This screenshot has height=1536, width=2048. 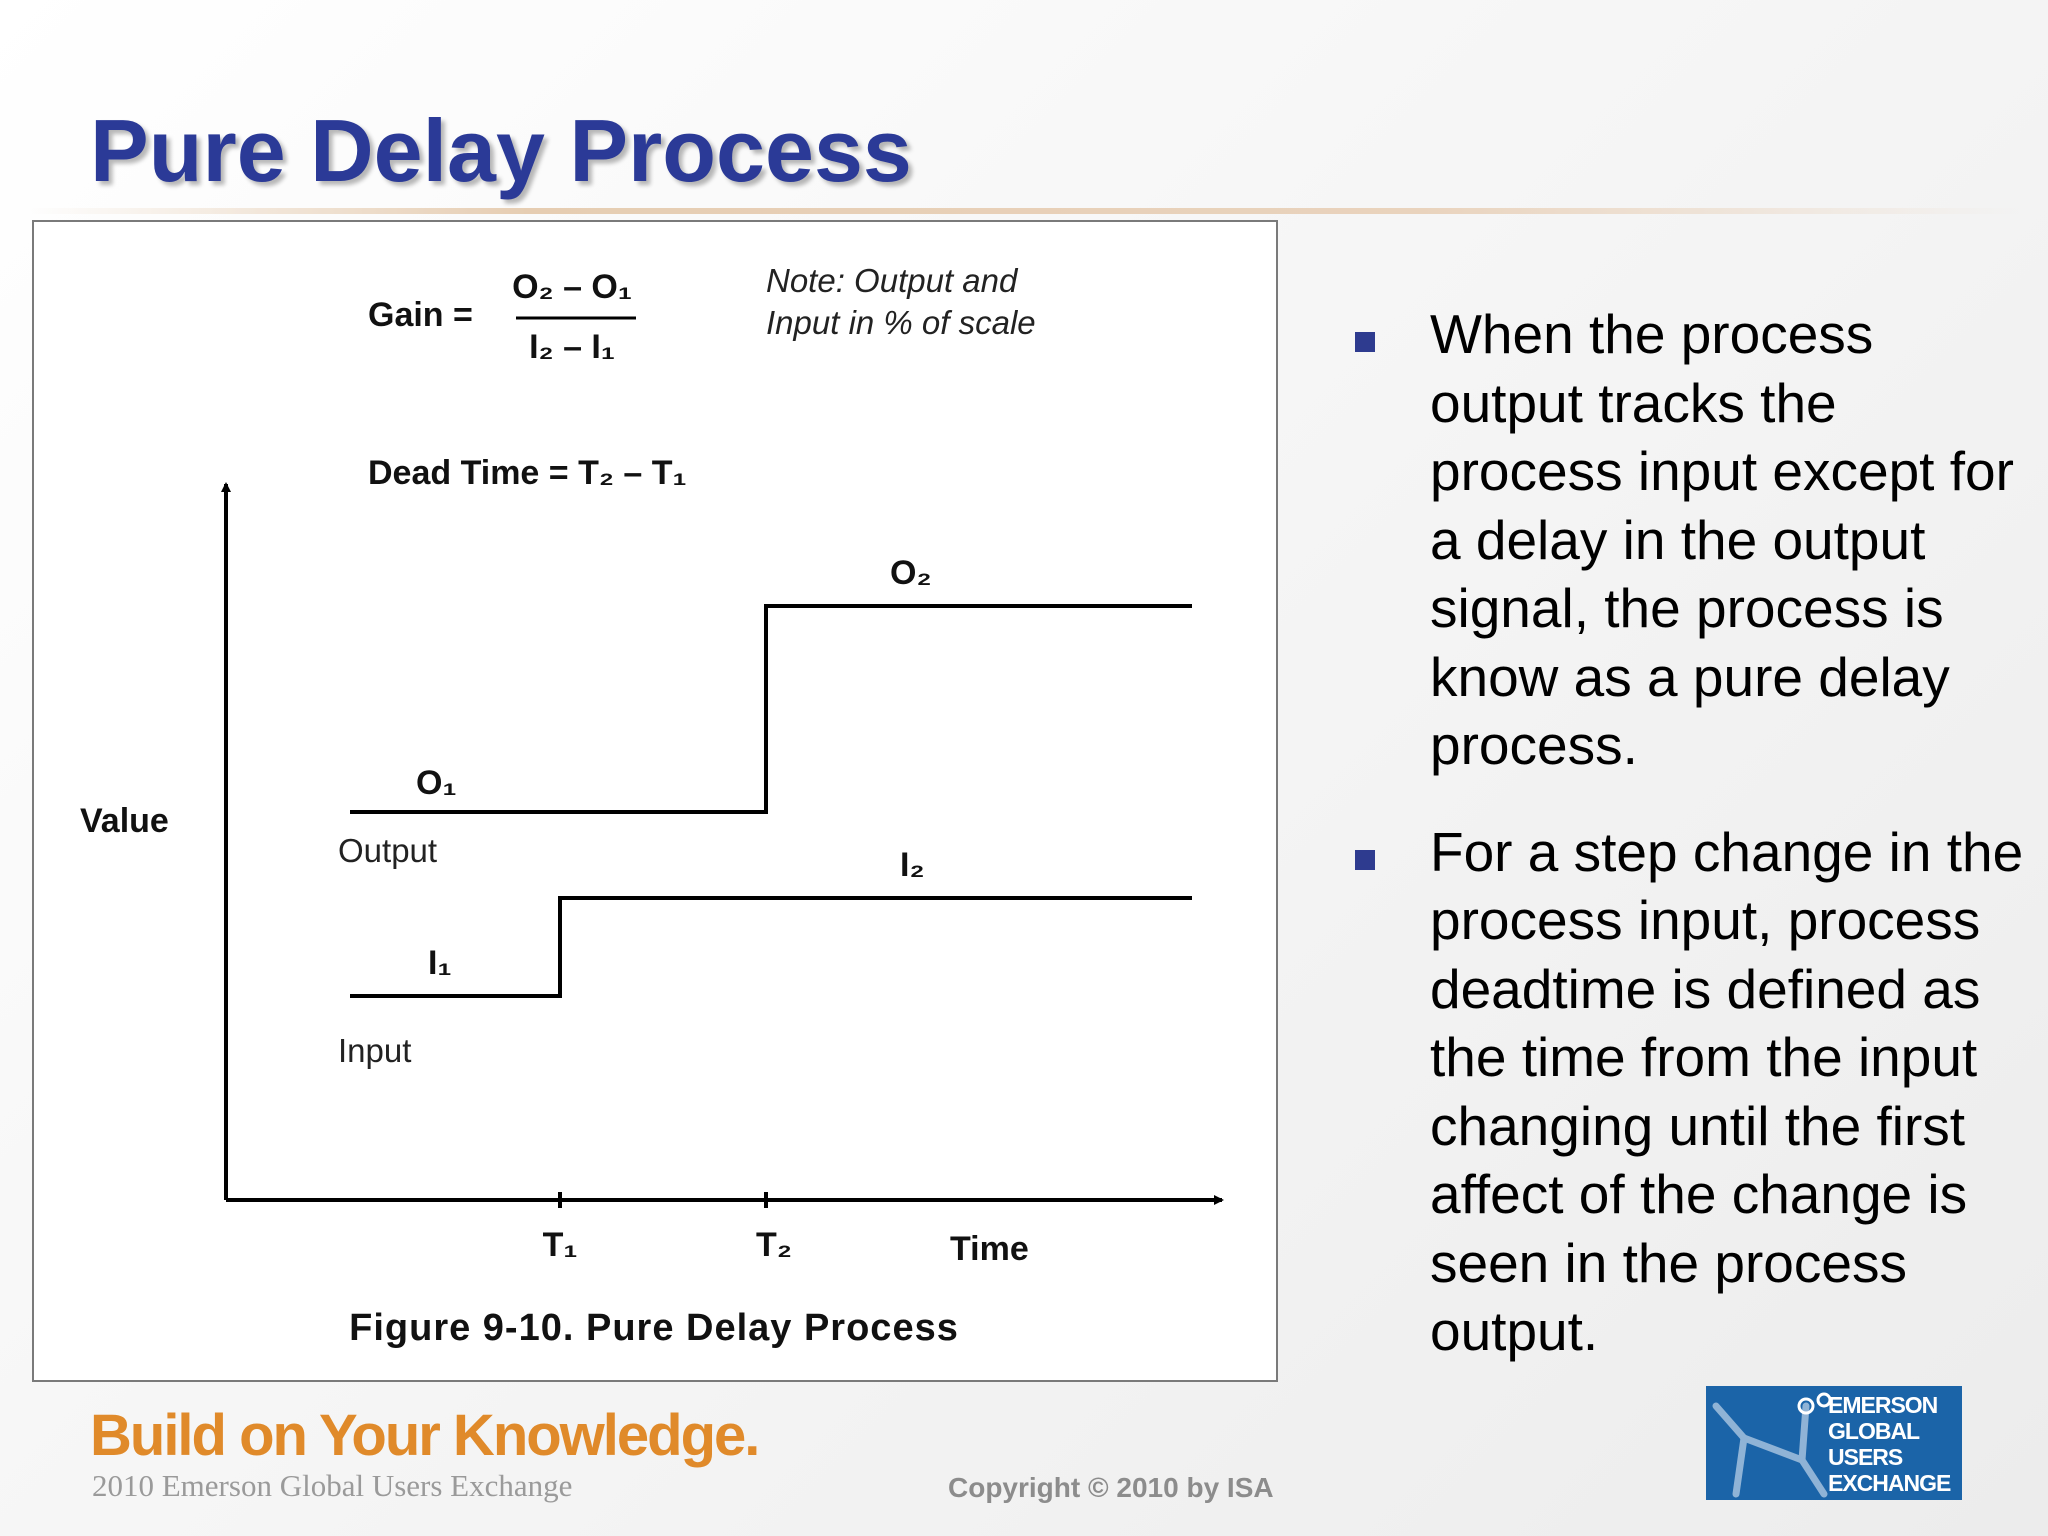 What do you see at coordinates (420, 315) in the screenshot?
I see `gain-label: Gain =` at bounding box center [420, 315].